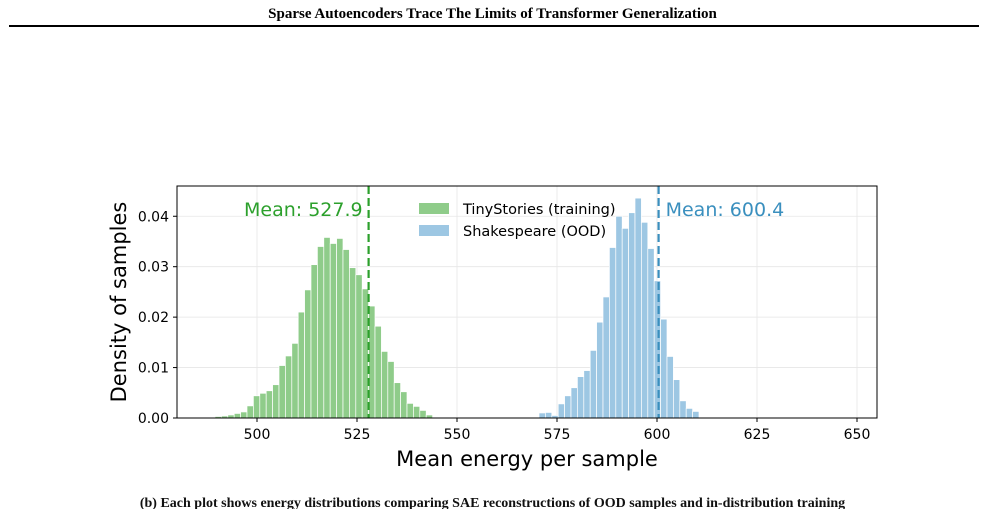 The width and height of the screenshot is (985, 509). I want to click on legend-label-ood: Shakespeare (OOD), so click(534, 232).